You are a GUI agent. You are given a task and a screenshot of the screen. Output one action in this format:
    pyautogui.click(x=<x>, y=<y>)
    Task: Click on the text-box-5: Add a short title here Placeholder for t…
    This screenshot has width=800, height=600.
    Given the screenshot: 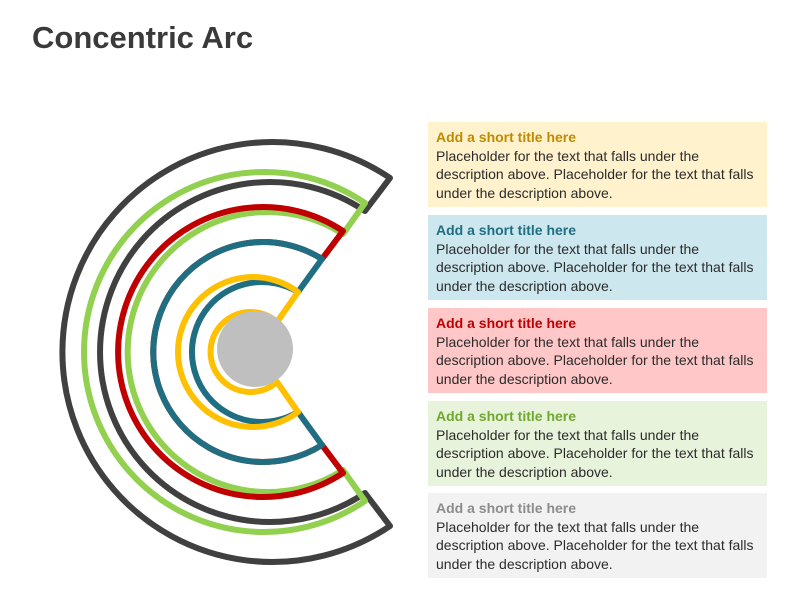 What is the action you would take?
    pyautogui.click(x=597, y=535)
    